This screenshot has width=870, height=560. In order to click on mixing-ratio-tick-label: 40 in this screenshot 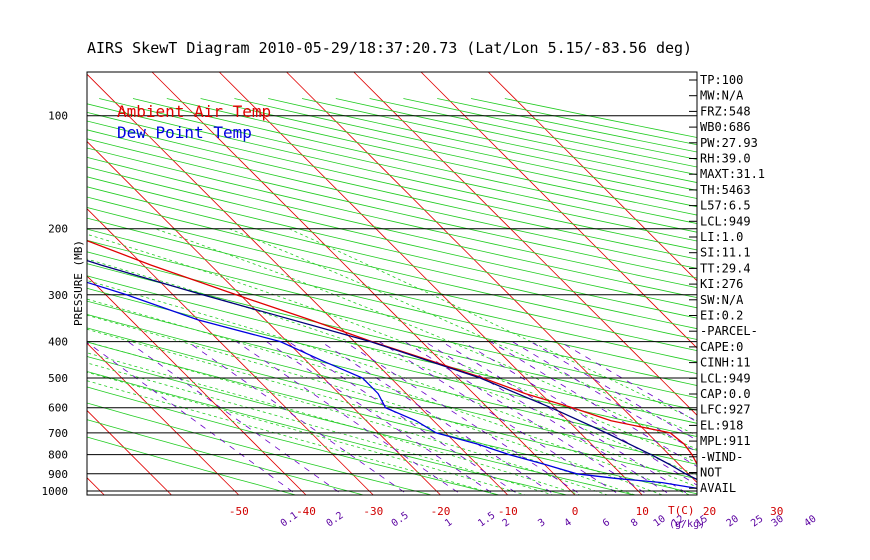, I will do `click(810, 522)`.